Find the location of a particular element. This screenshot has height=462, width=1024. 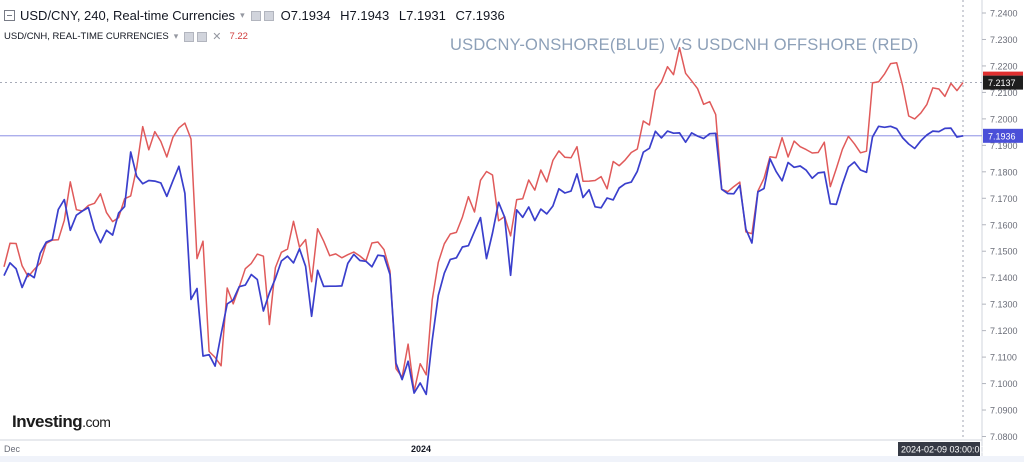

low-label: L is located at coordinates (402, 15).